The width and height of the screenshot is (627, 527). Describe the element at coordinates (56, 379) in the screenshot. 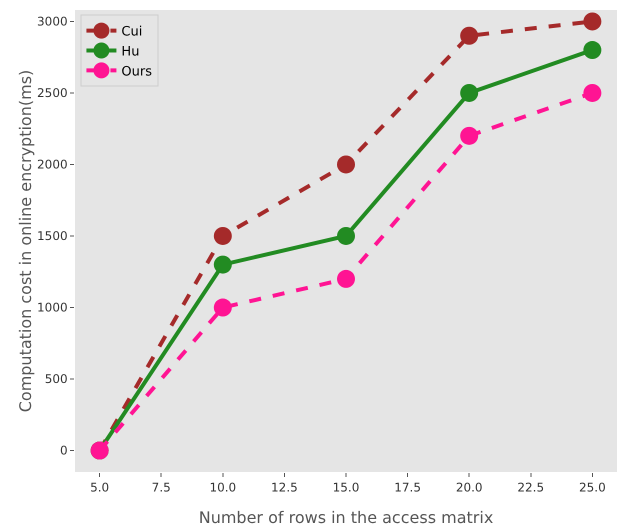

I see `y-tick-label: 500` at that location.